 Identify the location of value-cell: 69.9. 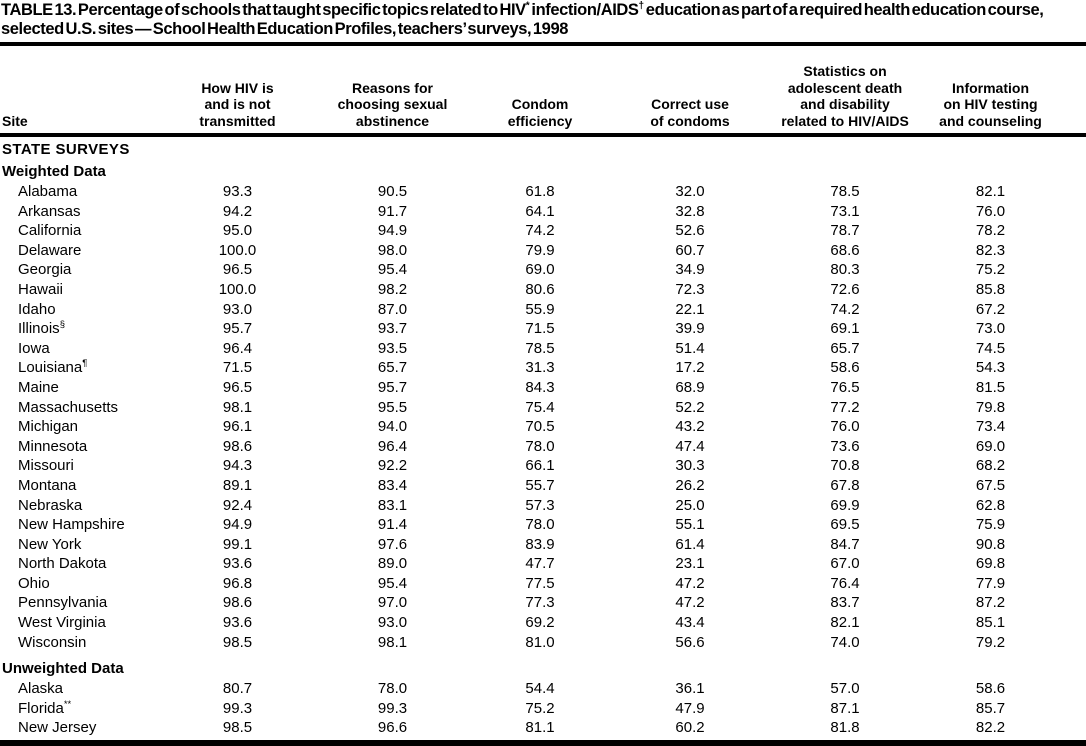
(845, 505).